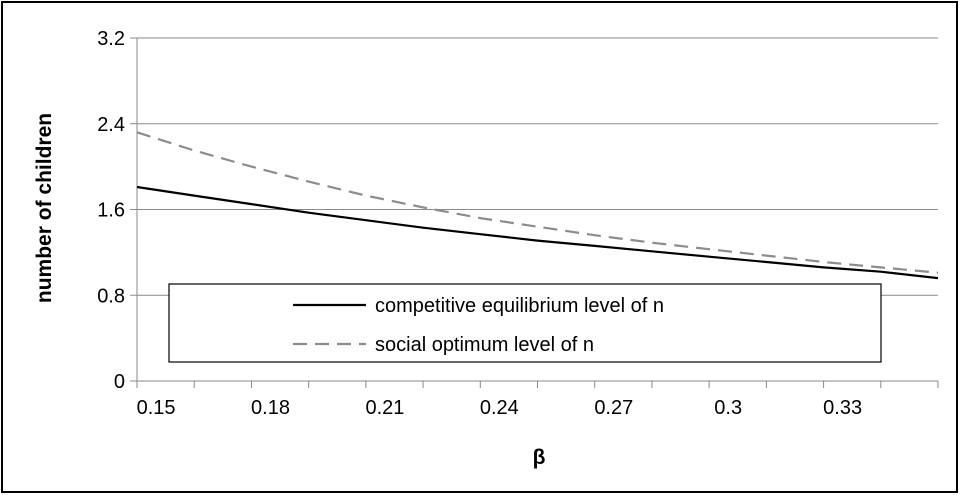 This screenshot has width=960, height=495. Describe the element at coordinates (484, 345) in the screenshot. I see `legend-label-social: social optimum level of n` at that location.